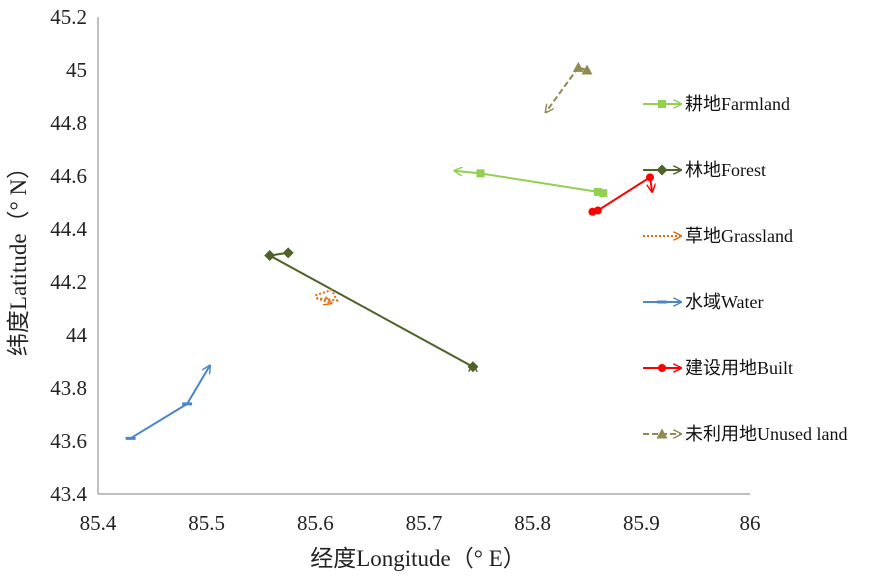  I want to click on x-tick-label: 85.9, so click(641, 523).